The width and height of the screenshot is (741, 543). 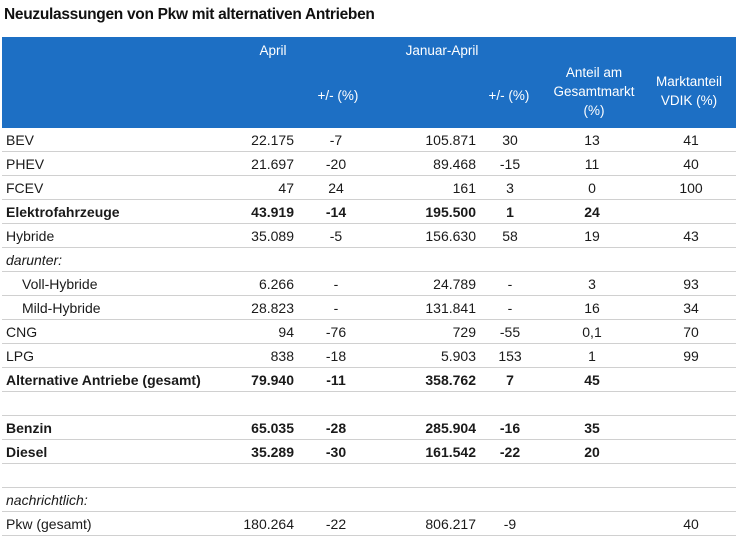 What do you see at coordinates (120, 331) in the screenshot?
I see `cell-label: CNG` at bounding box center [120, 331].